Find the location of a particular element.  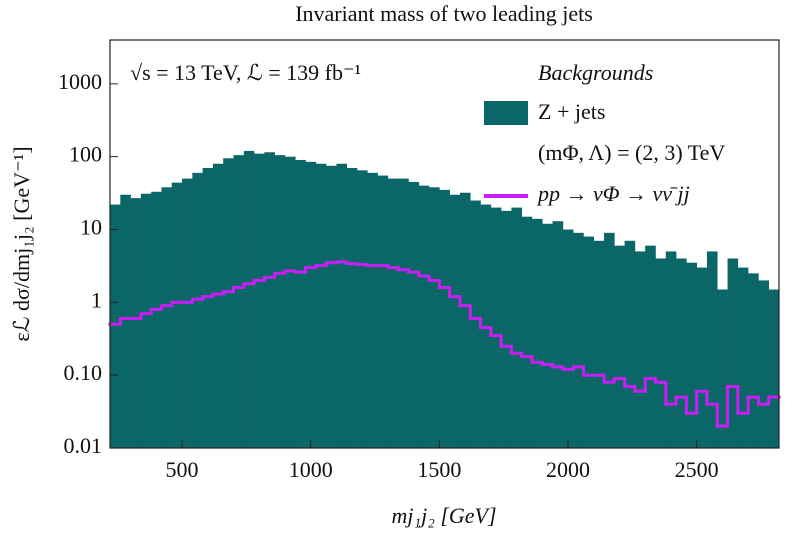

y-axis-label: εℒ dσ/dmj₁j₂ [GeV⁻¹] is located at coordinates (21, 243).